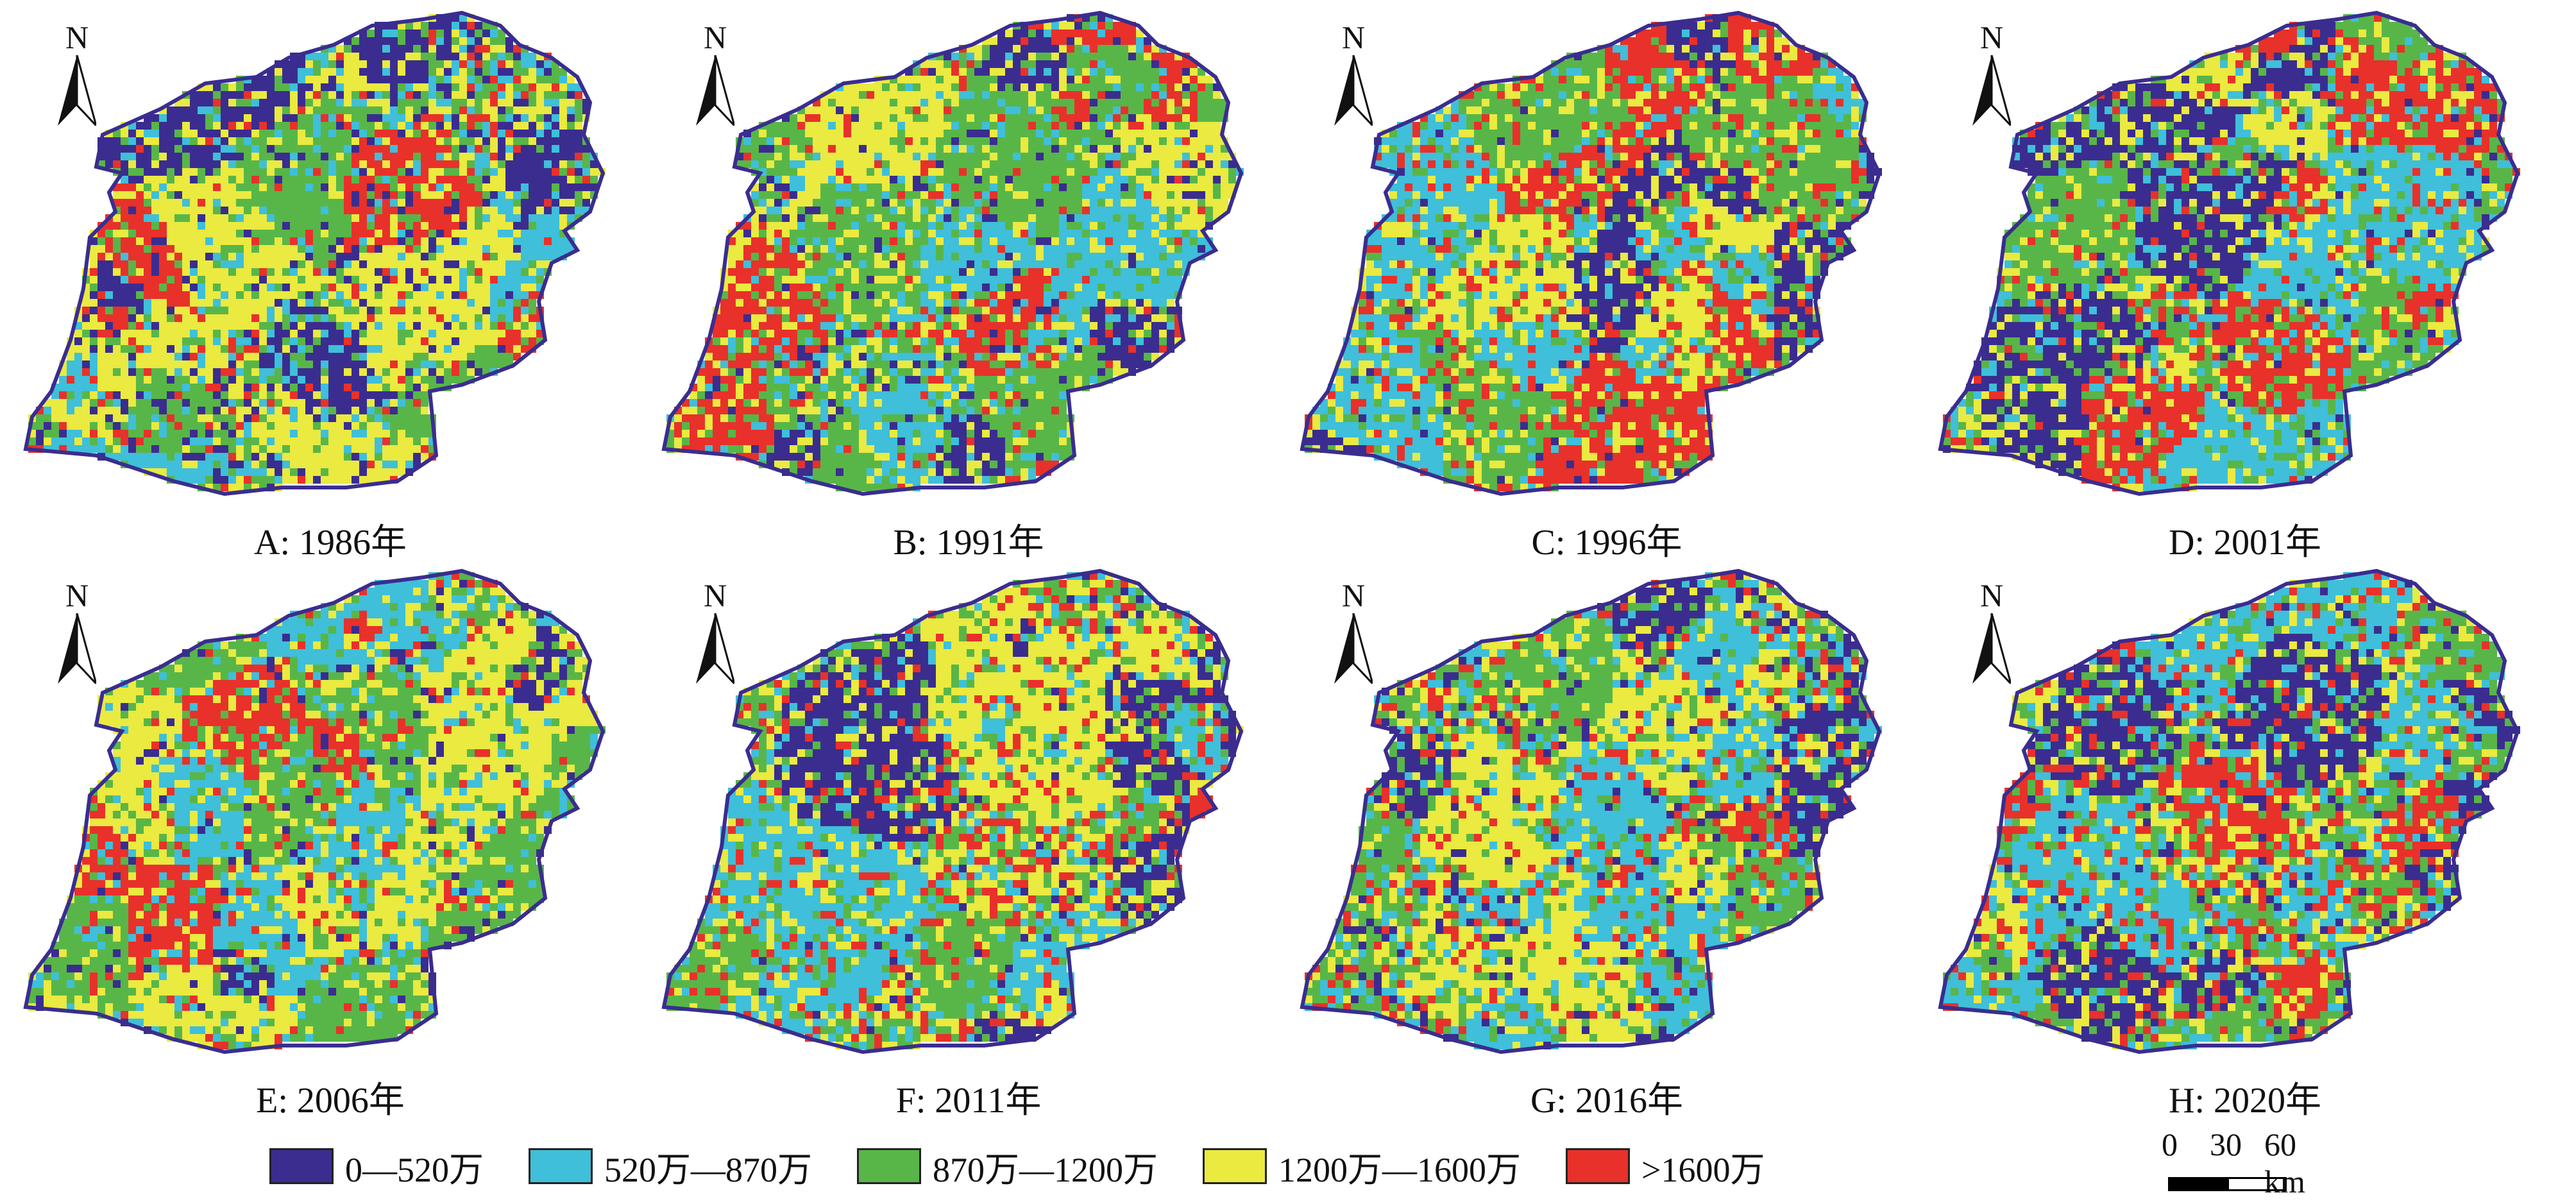 The height and width of the screenshot is (1204, 2576). What do you see at coordinates (708, 1166) in the screenshot?
I see `legend-label: 520万—870万` at bounding box center [708, 1166].